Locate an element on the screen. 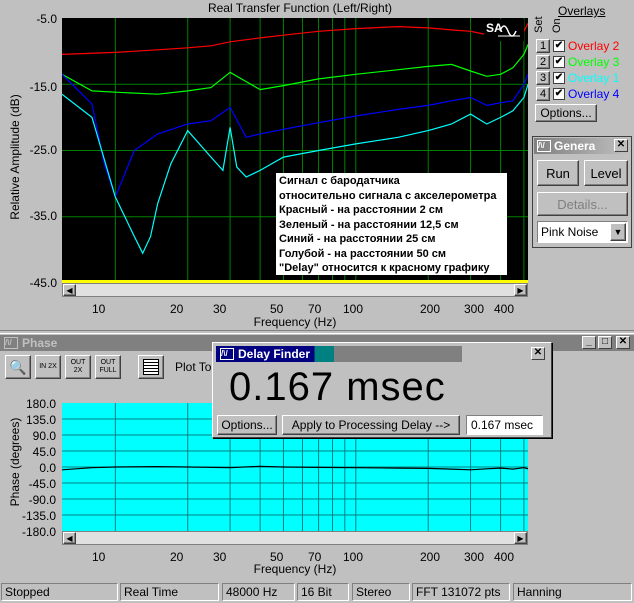  zoom-out-icon: OUT 2X is located at coordinates (78, 366).